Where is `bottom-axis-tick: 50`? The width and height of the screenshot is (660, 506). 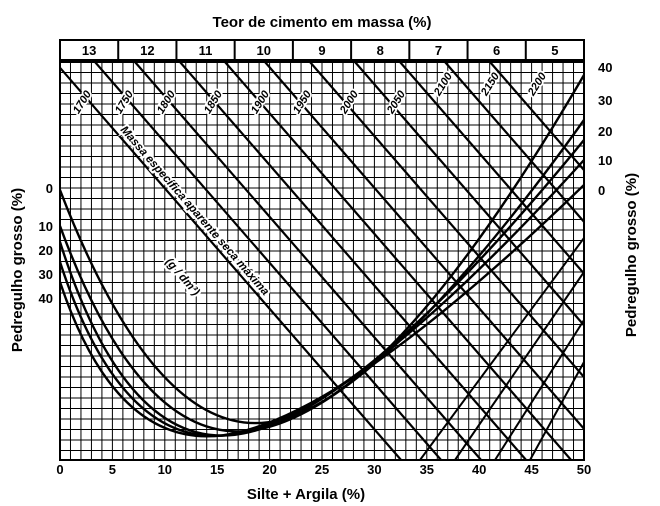 bottom-axis-tick: 50 is located at coordinates (584, 469).